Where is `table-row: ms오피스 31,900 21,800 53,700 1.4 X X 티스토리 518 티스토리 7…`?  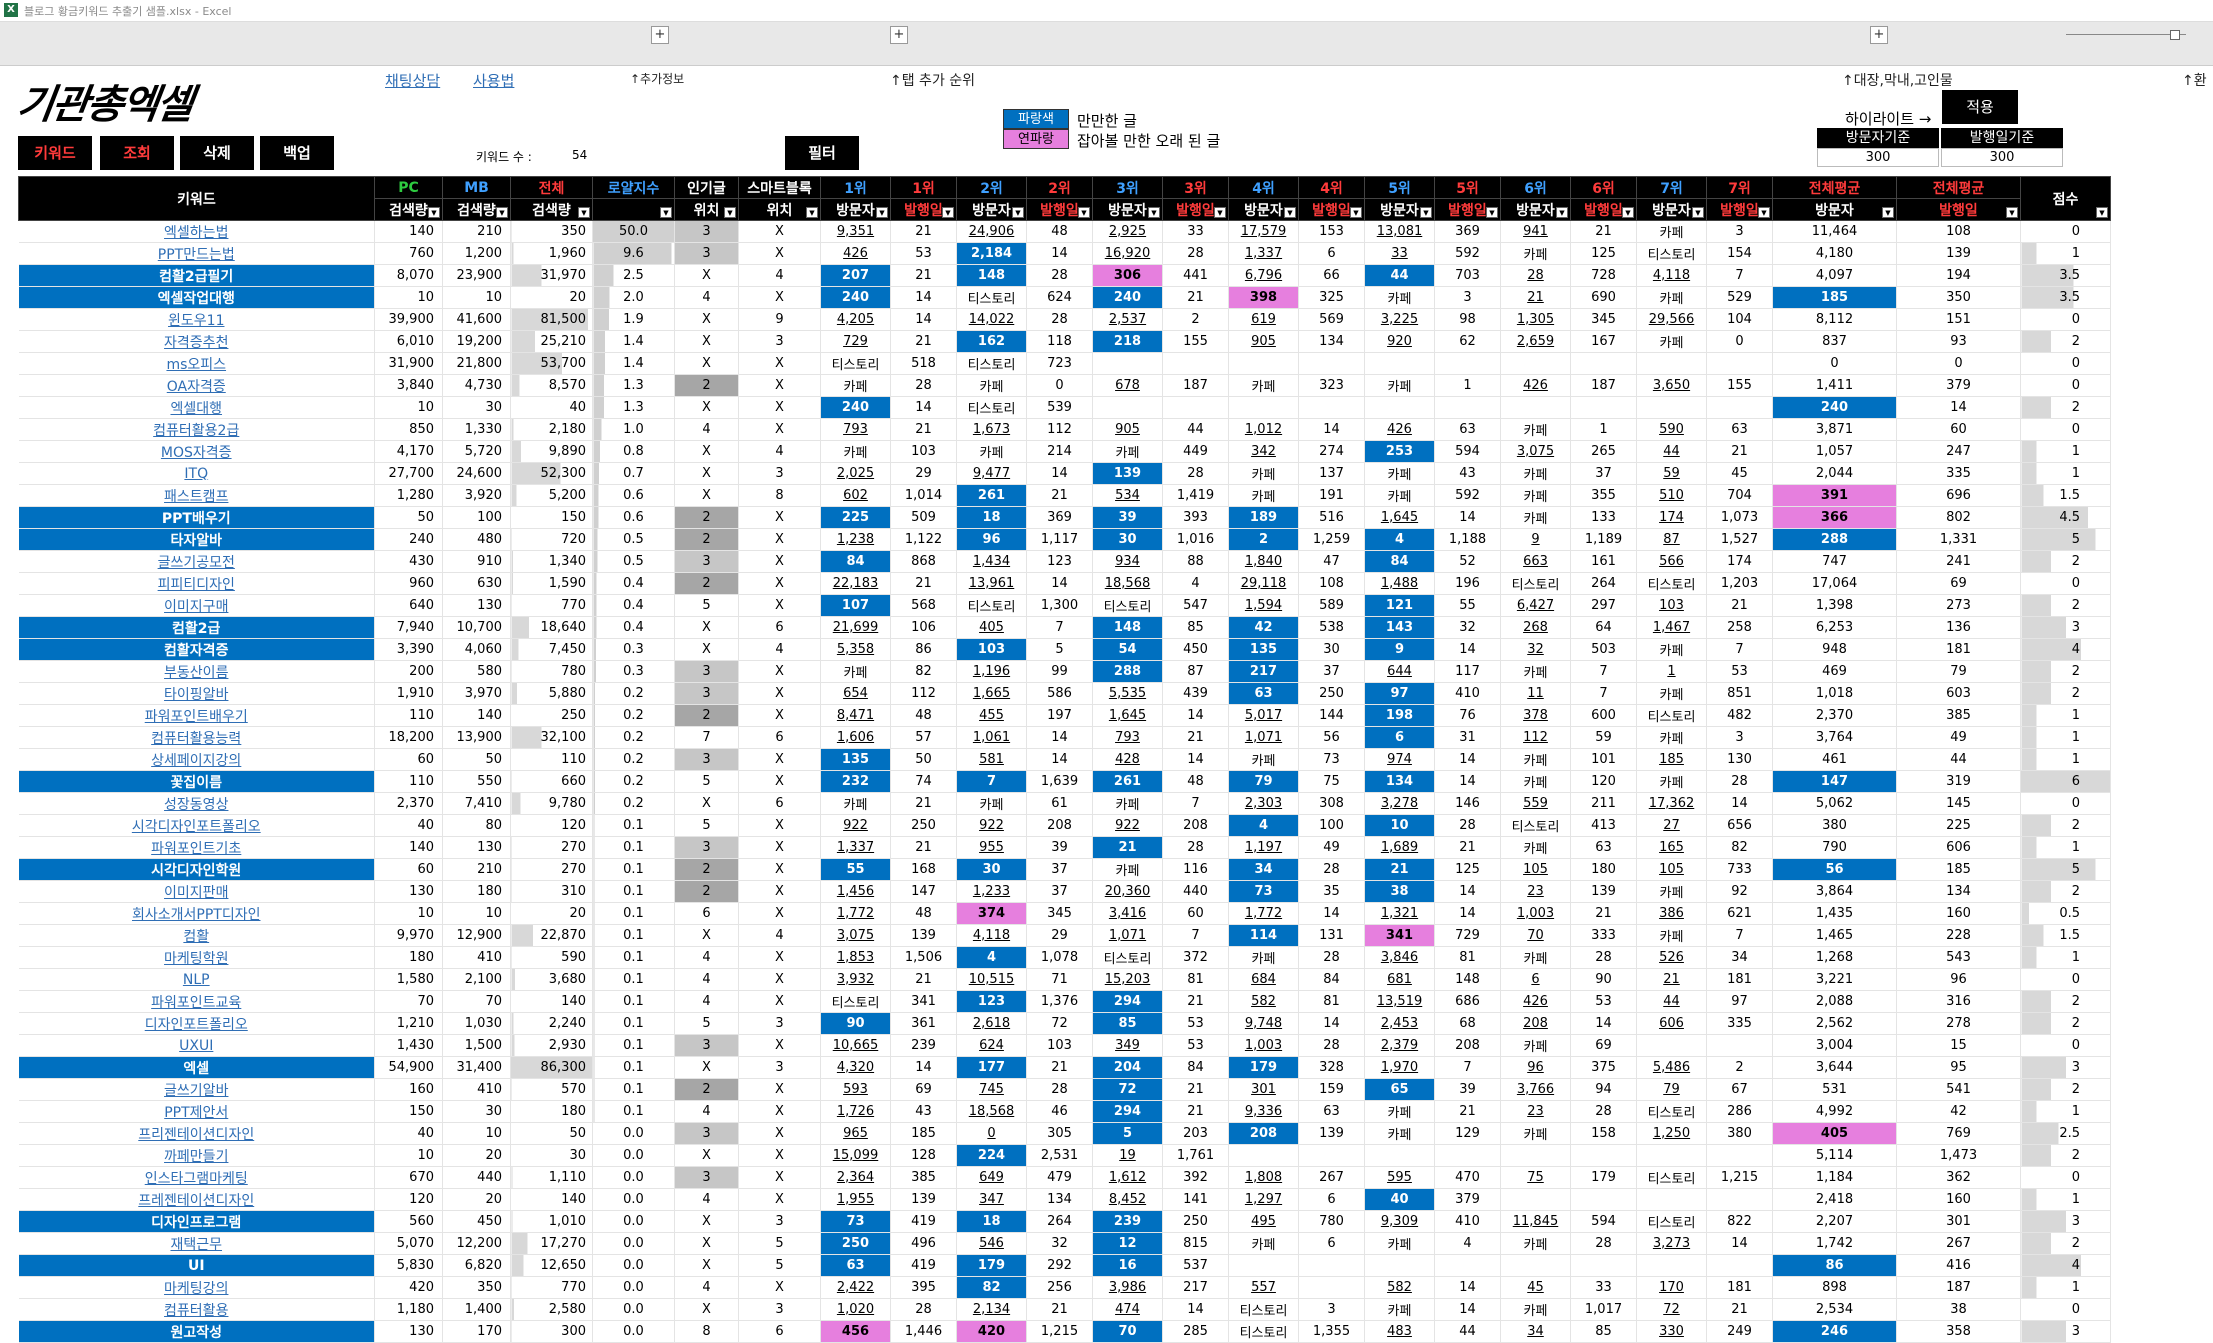
table-row: ms오피스 31,900 21,800 53,700 1.4 X X 티스토리 518 티스토리 7… is located at coordinates (1064, 363).